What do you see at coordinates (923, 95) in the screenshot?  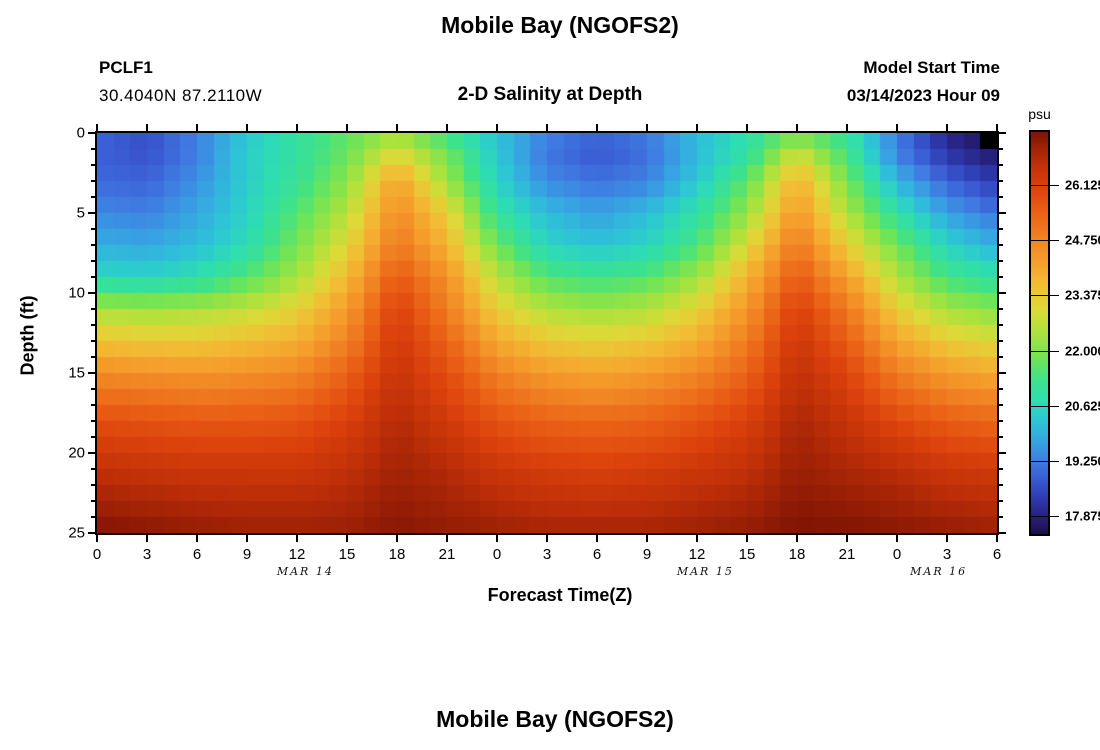 I see `model-start-value: 03/14/2023 Hour 09` at bounding box center [923, 95].